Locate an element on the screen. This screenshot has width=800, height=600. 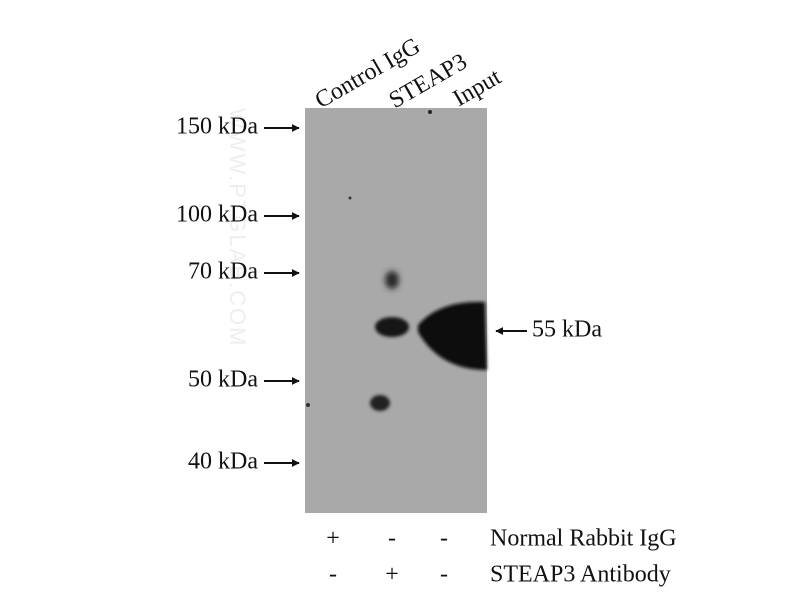
marker-label: 70 kDa is located at coordinates (223, 272).